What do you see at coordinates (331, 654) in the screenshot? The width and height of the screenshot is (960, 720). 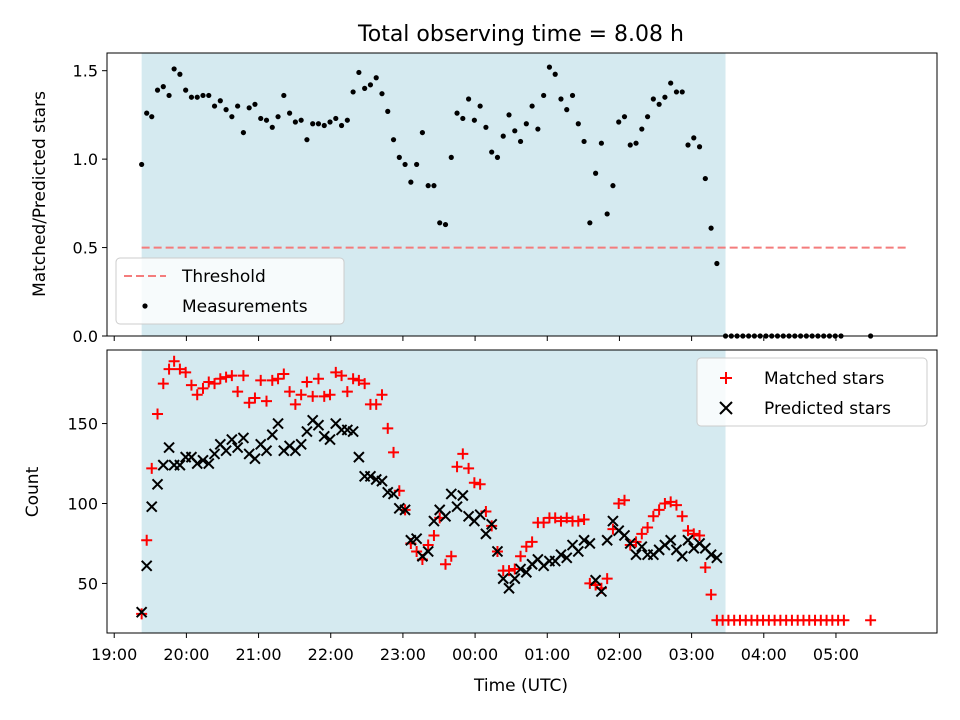 I see `x-tick-label: 22:00` at bounding box center [331, 654].